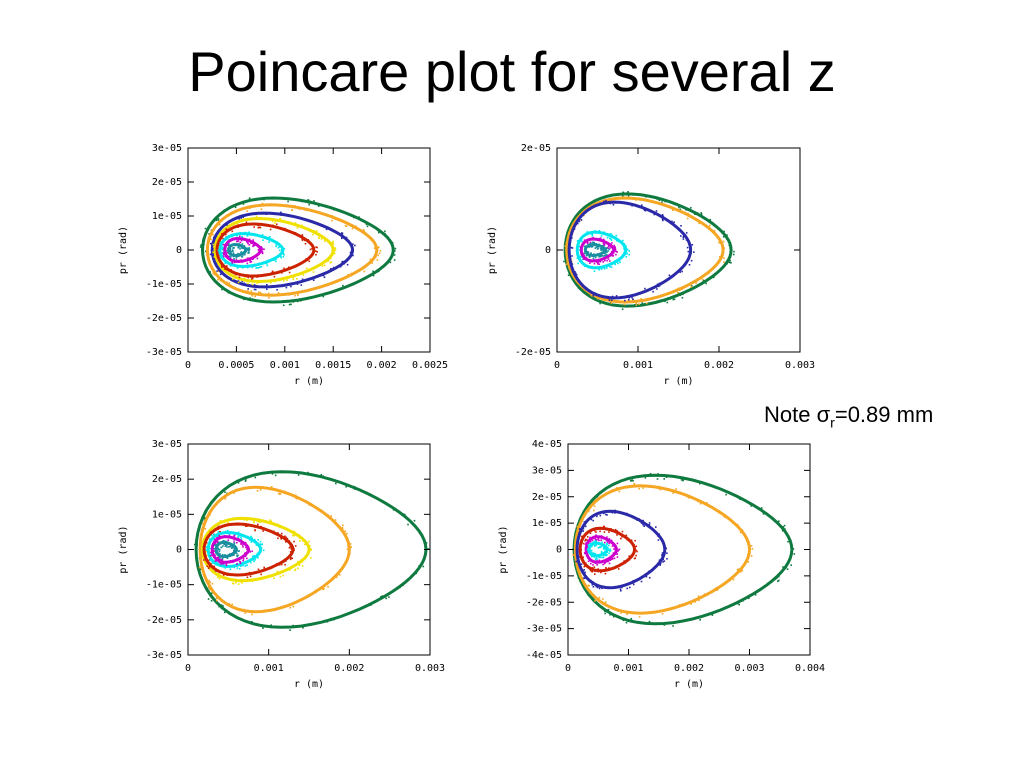 This screenshot has height=768, width=1024. I want to click on y-tick-label: 0, so click(559, 550).